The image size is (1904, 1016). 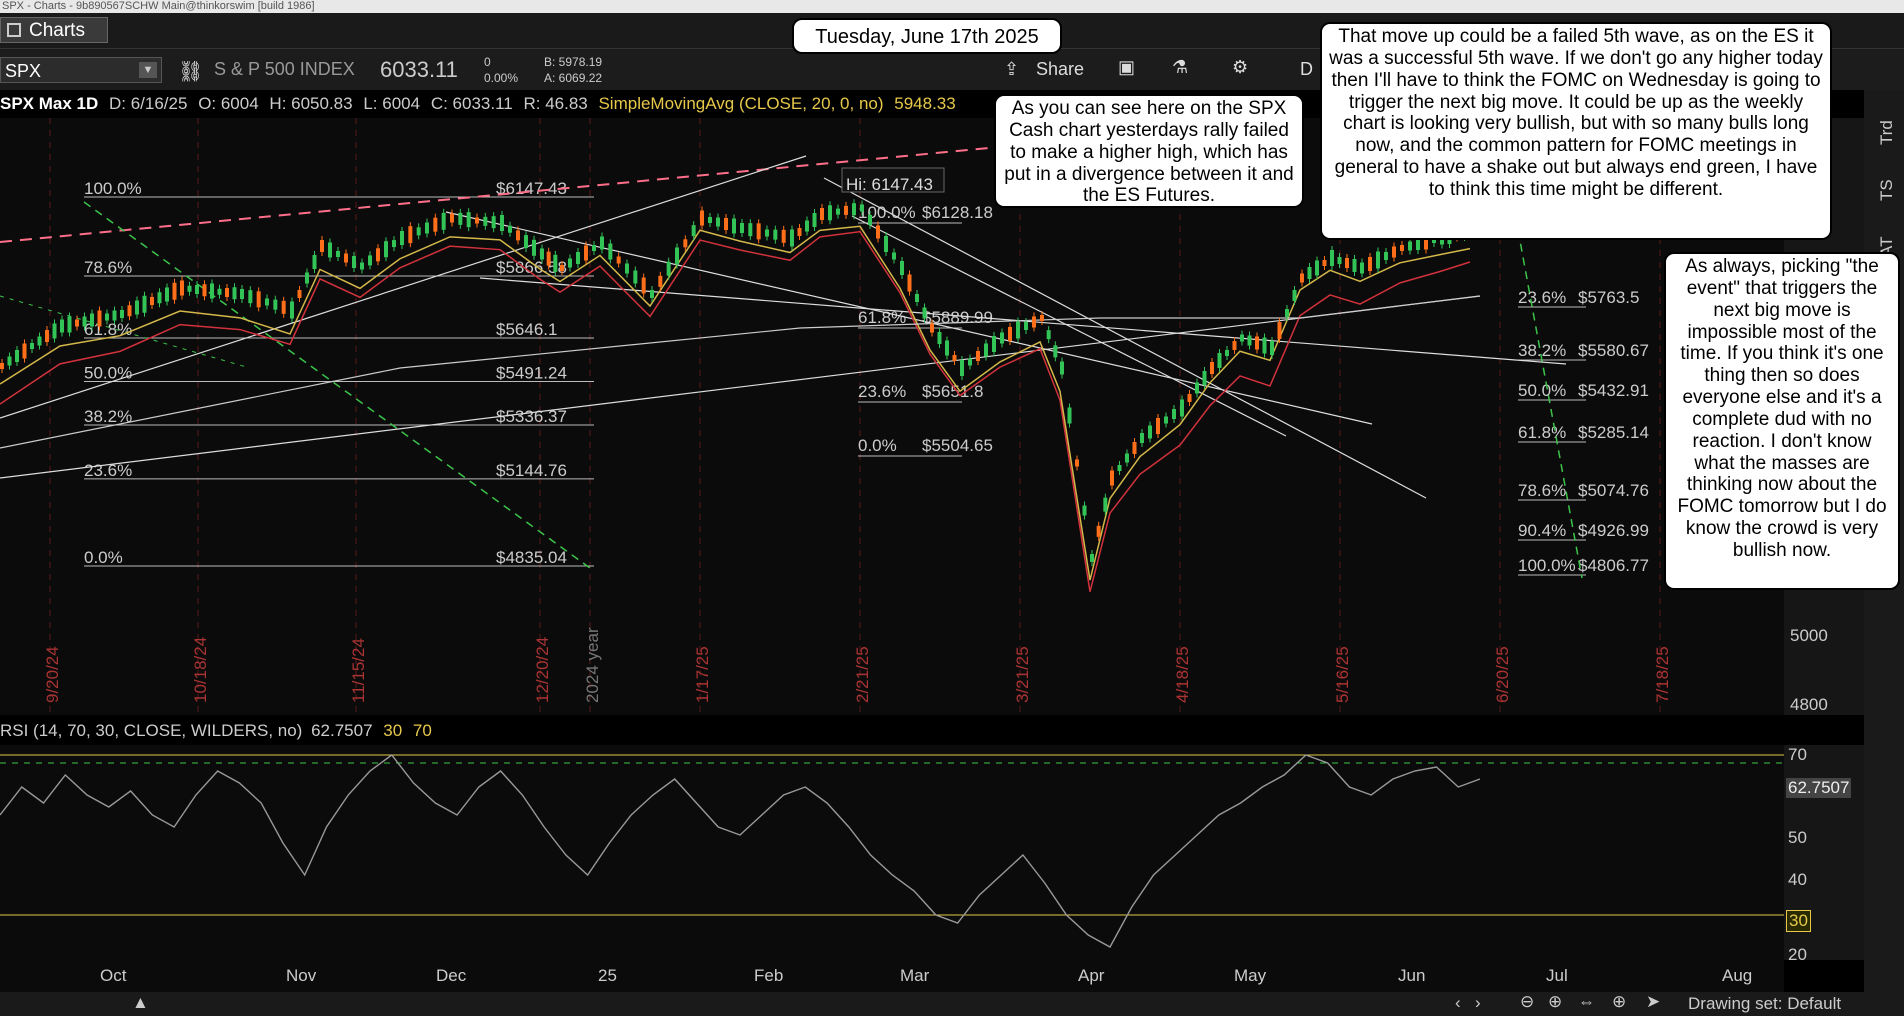 I want to click on studies-icon: ▣, so click(x=1127, y=67).